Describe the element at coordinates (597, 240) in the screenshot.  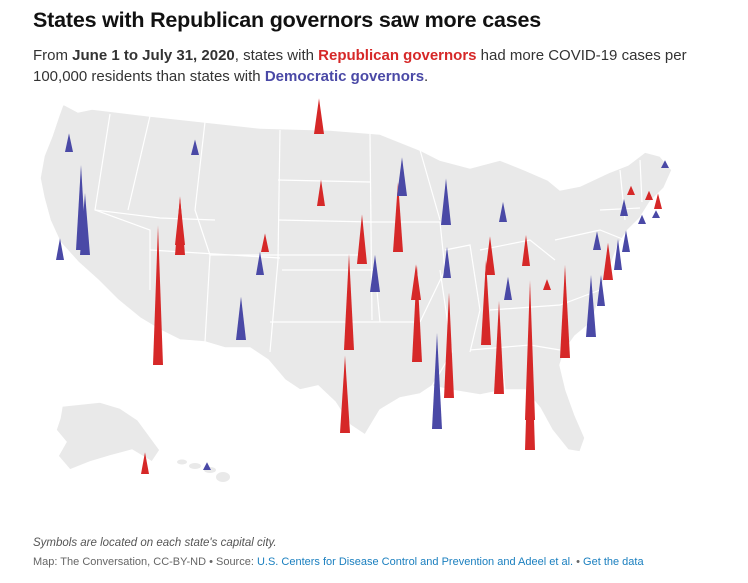
I see `spike-pa` at that location.